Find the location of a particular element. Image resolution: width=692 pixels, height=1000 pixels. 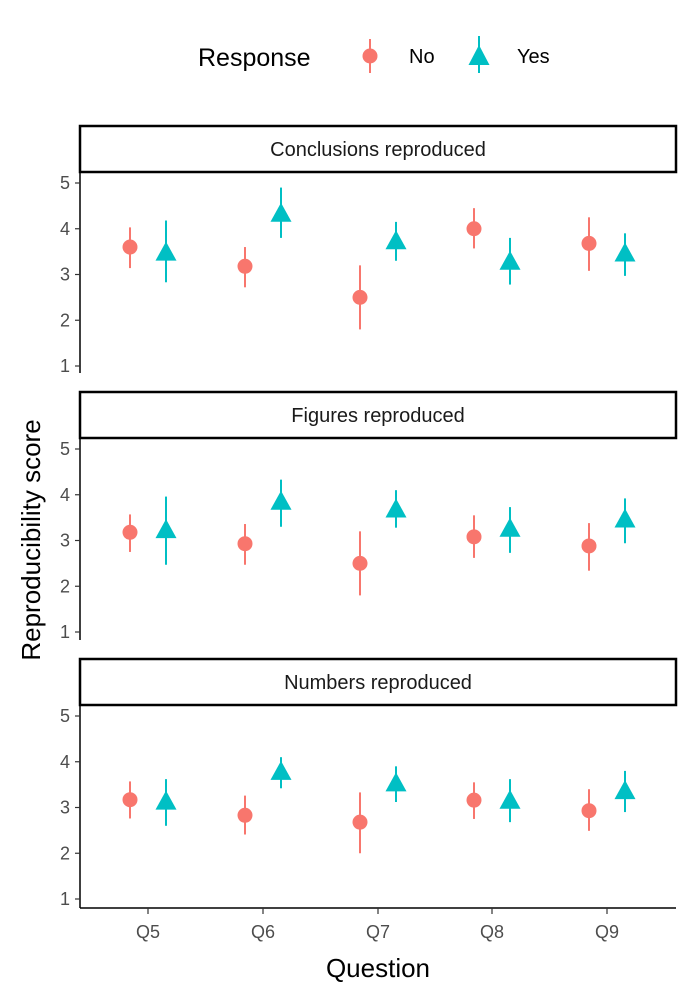

facet-title: Figures reproduced is located at coordinates (377, 416).